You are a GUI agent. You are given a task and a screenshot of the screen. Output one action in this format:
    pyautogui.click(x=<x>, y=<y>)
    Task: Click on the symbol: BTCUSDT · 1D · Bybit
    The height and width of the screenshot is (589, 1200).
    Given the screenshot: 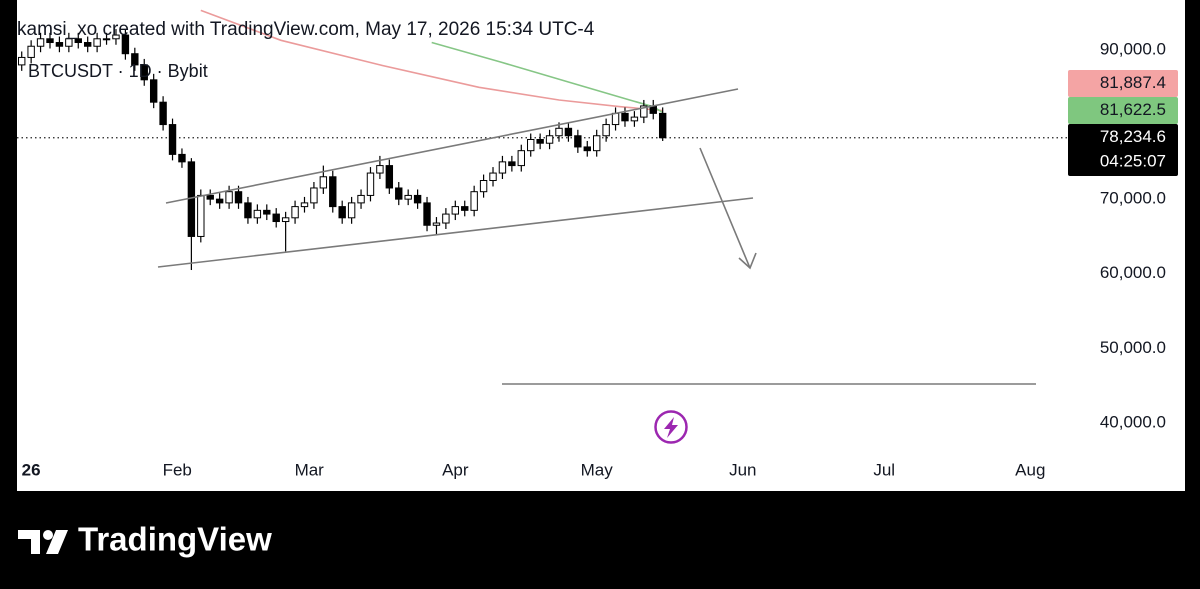 What is the action you would take?
    pyautogui.click(x=118, y=71)
    